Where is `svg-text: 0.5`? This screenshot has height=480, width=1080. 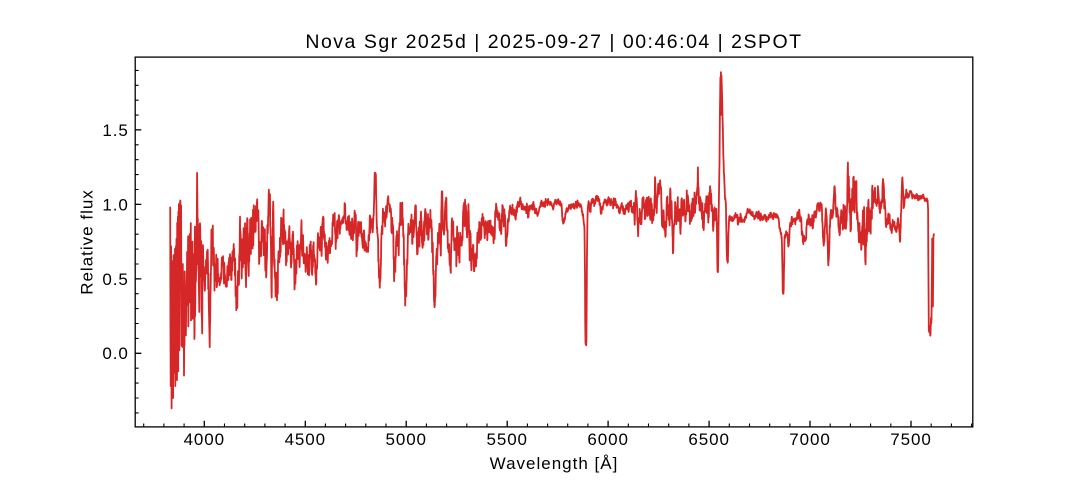 svg-text: 0.5 is located at coordinates (115, 279).